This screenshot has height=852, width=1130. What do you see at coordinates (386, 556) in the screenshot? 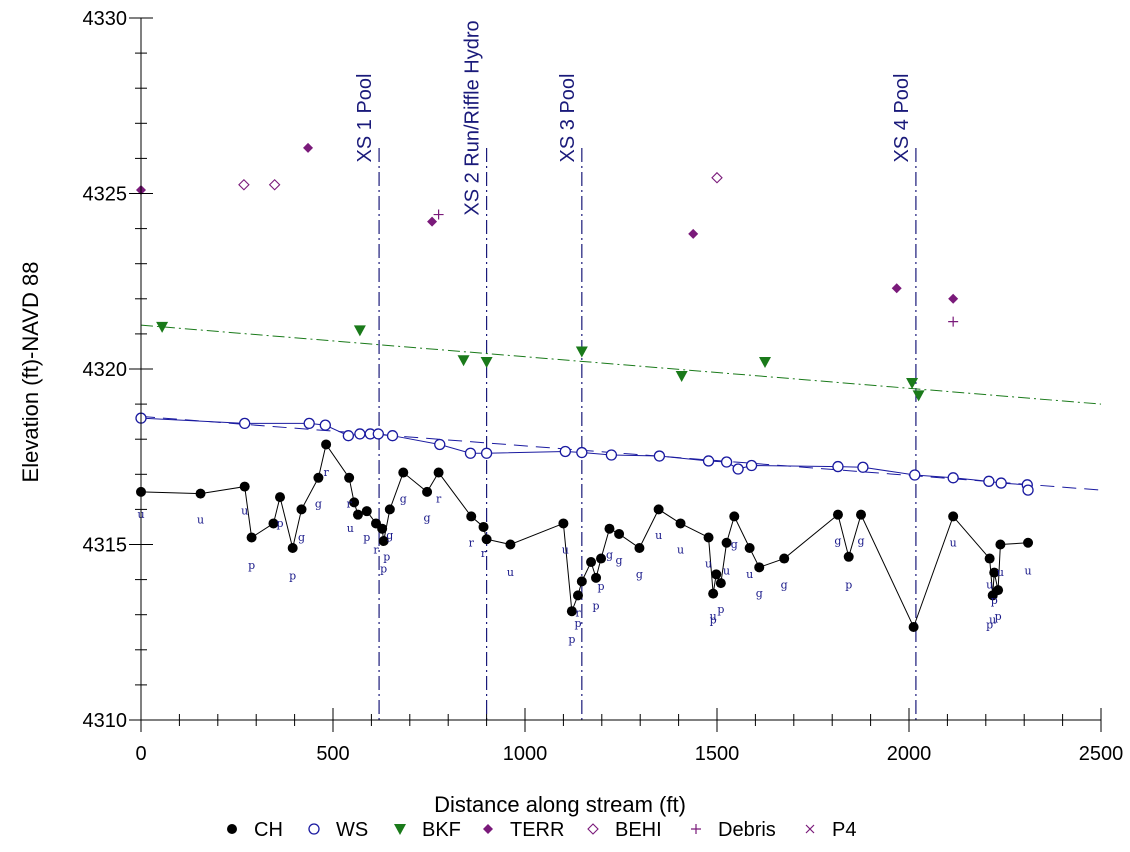
I see `code-label-22: p` at bounding box center [386, 556].